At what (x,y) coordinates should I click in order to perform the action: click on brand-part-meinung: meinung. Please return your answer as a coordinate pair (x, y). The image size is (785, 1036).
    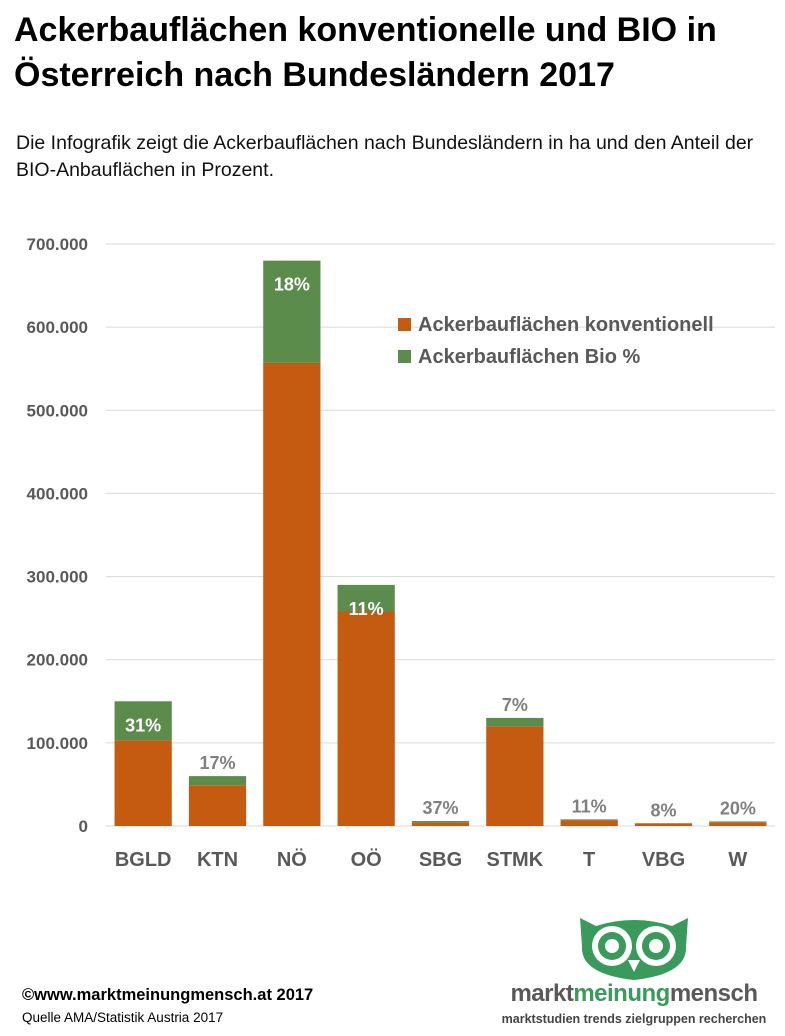
    Looking at the image, I should click on (621, 993).